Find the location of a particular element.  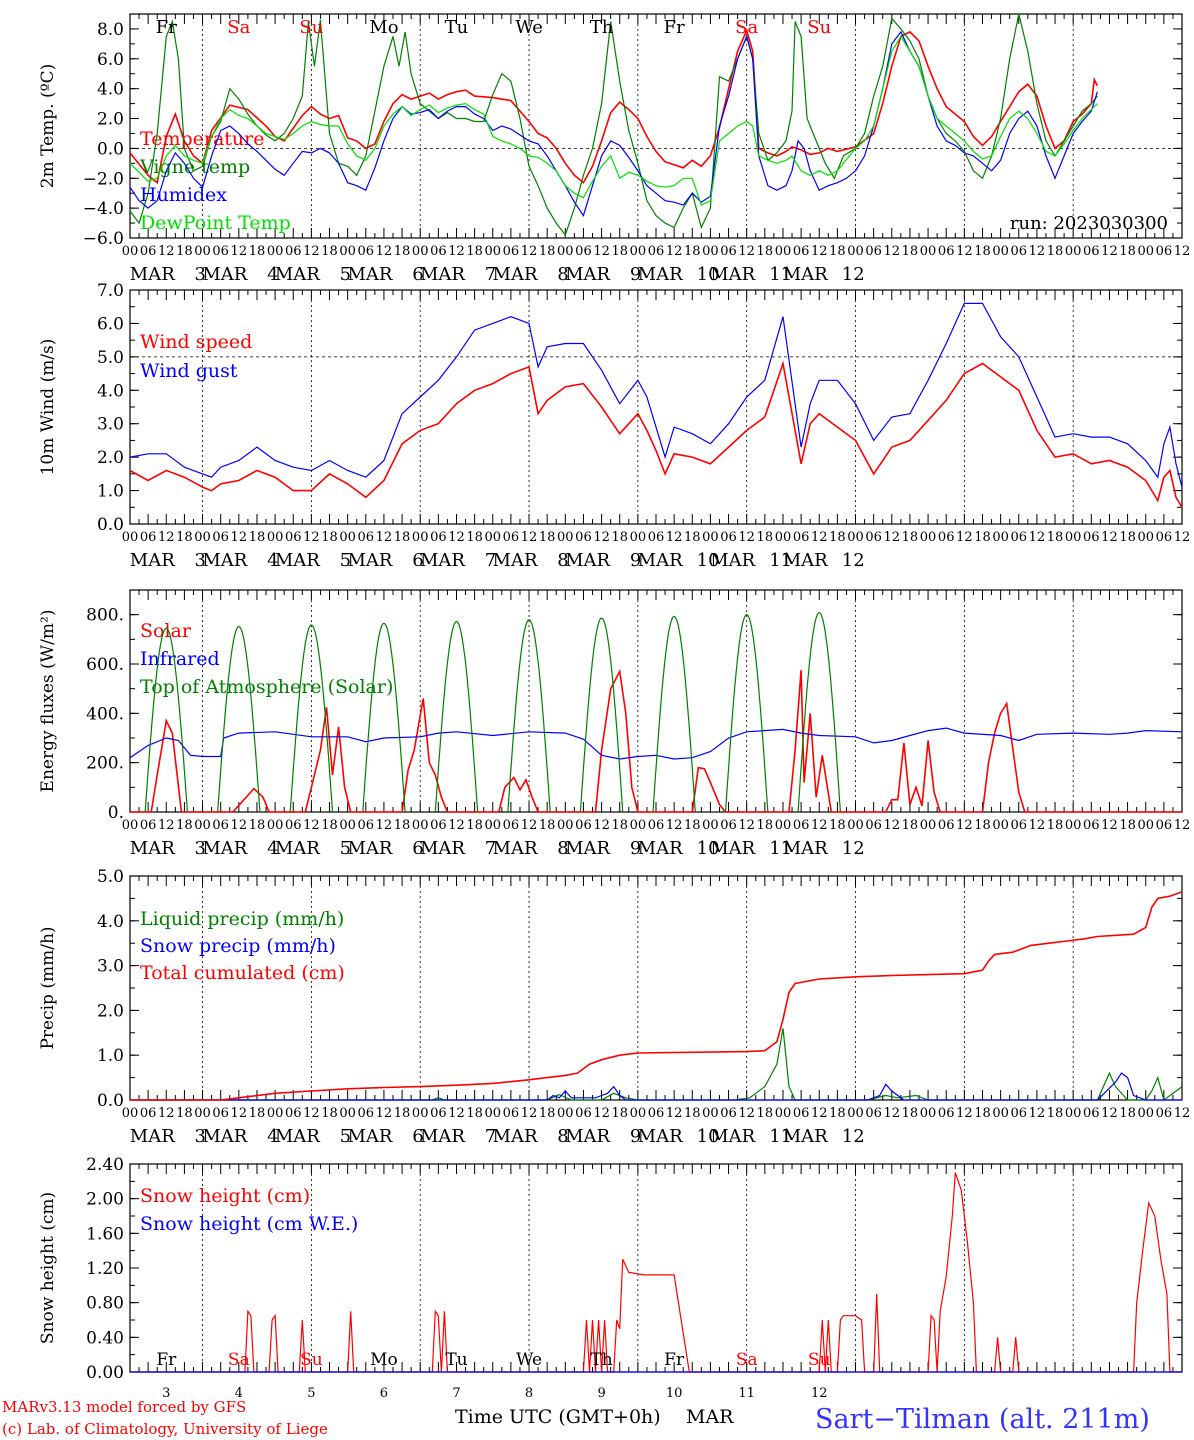

x-day-label: 12 is located at coordinates (853, 1136).